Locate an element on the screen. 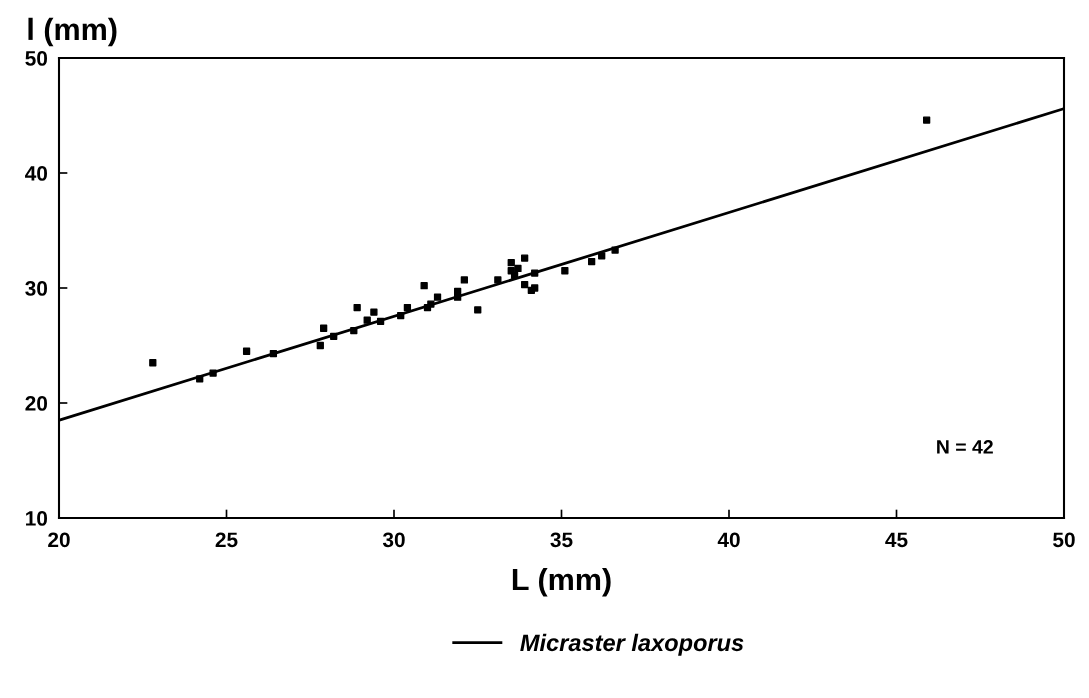 Image resolution: width=1089 pixels, height=698 pixels. x-tick-label: 30 is located at coordinates (393, 540).